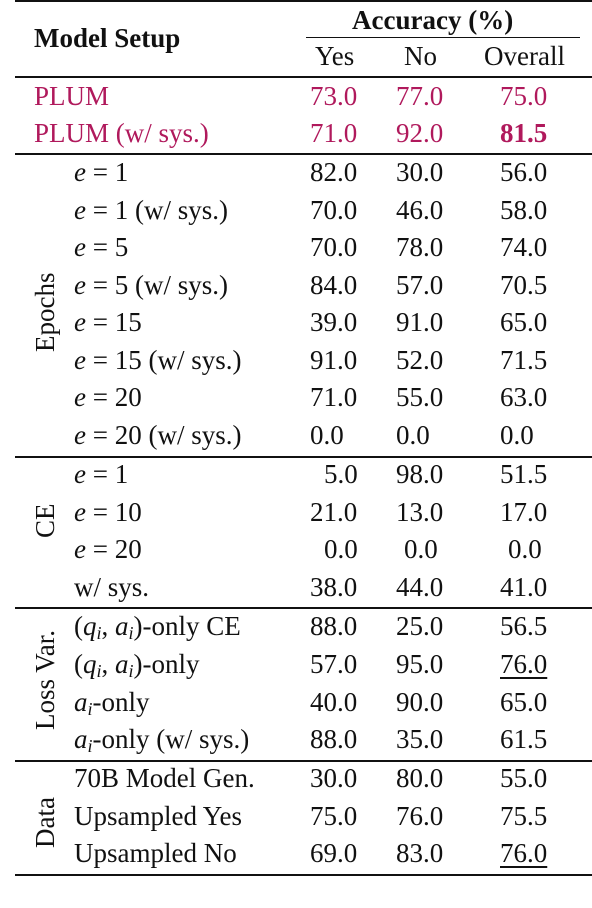 This screenshot has width=592, height=908. What do you see at coordinates (420, 172) in the screenshot?
I see `cell-no: 30.0` at bounding box center [420, 172].